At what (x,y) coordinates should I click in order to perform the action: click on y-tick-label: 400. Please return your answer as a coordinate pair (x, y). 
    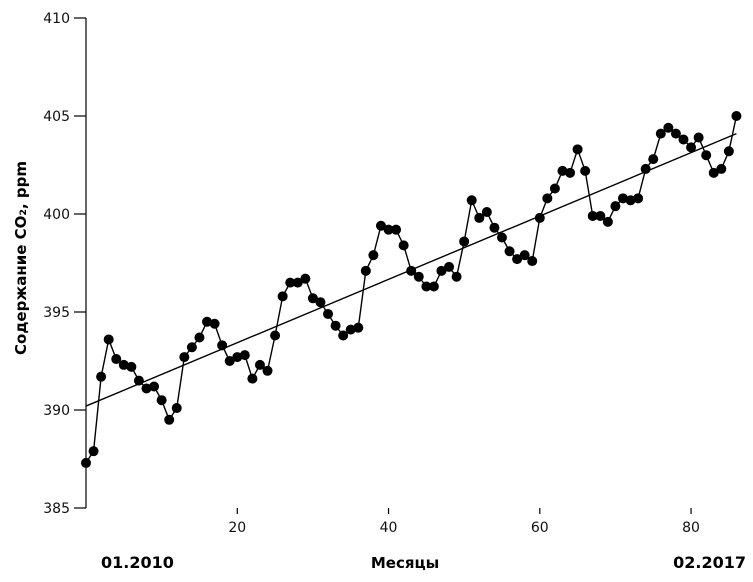
    Looking at the image, I should click on (56, 215).